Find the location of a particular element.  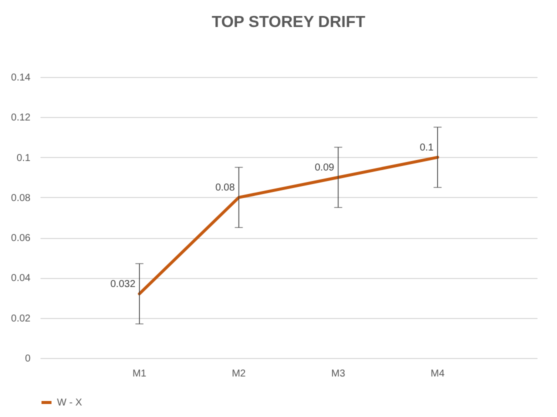

y-tick-label: 0.06 is located at coordinates (21, 238).